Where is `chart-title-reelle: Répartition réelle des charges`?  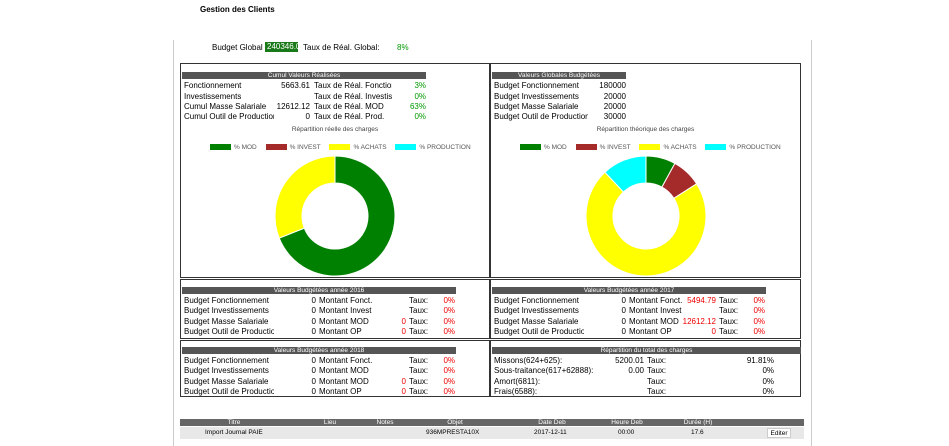 chart-title-reelle: Répartition réelle des charges is located at coordinates (335, 129).